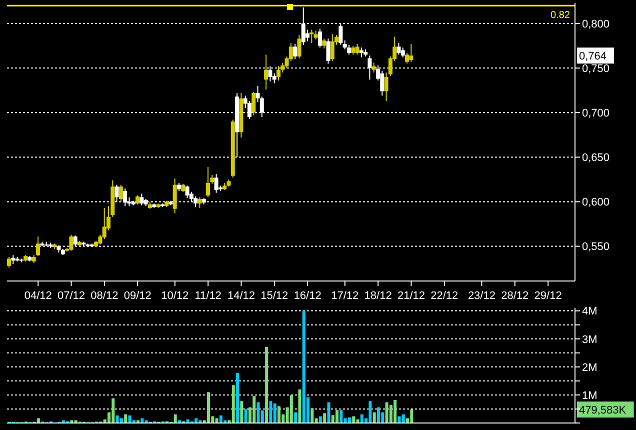 The image size is (636, 430). I want to click on x-tick-label: 29/12, so click(548, 296).